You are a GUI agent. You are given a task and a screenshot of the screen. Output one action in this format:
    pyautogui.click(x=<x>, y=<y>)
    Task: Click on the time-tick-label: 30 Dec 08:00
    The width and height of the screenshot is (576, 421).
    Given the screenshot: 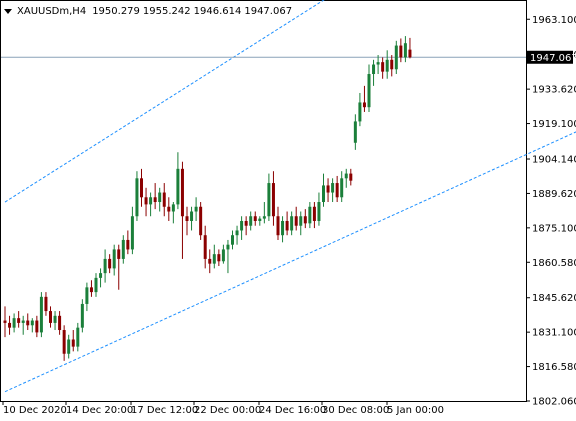 What is the action you would take?
    pyautogui.click(x=355, y=410)
    